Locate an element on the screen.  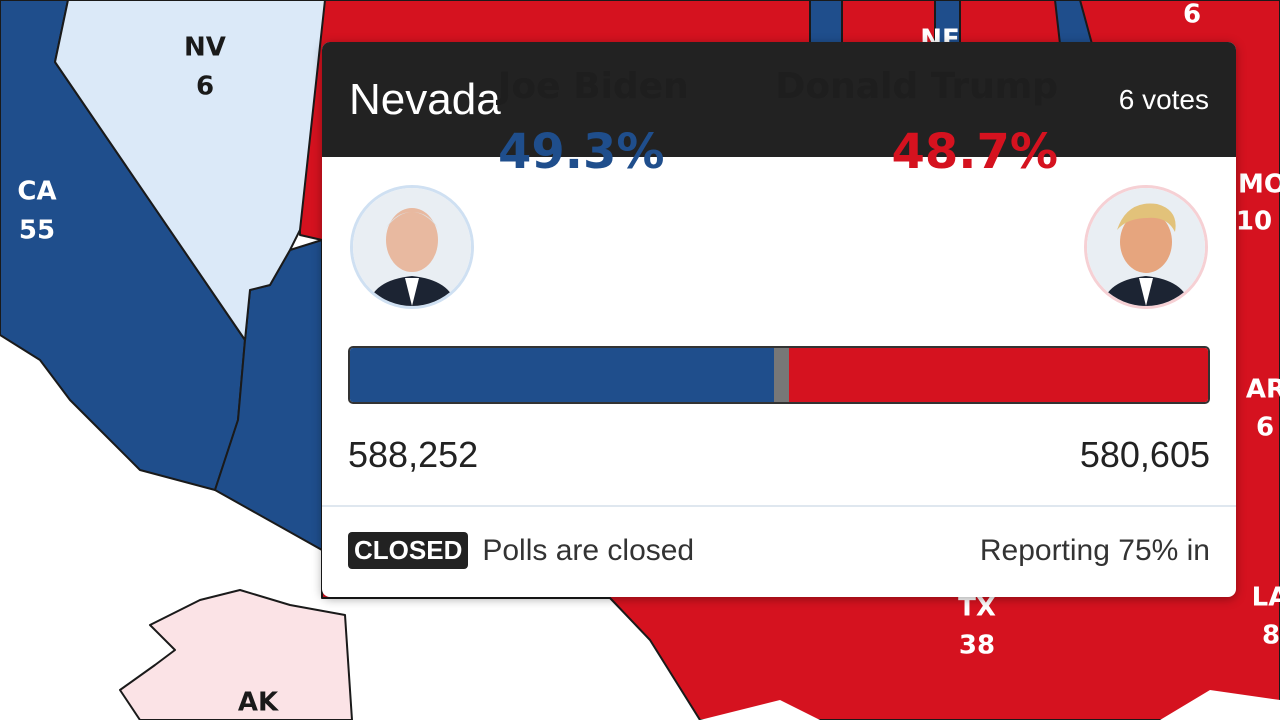
candidate-percent: 48.7% is located at coordinates (974, 152).